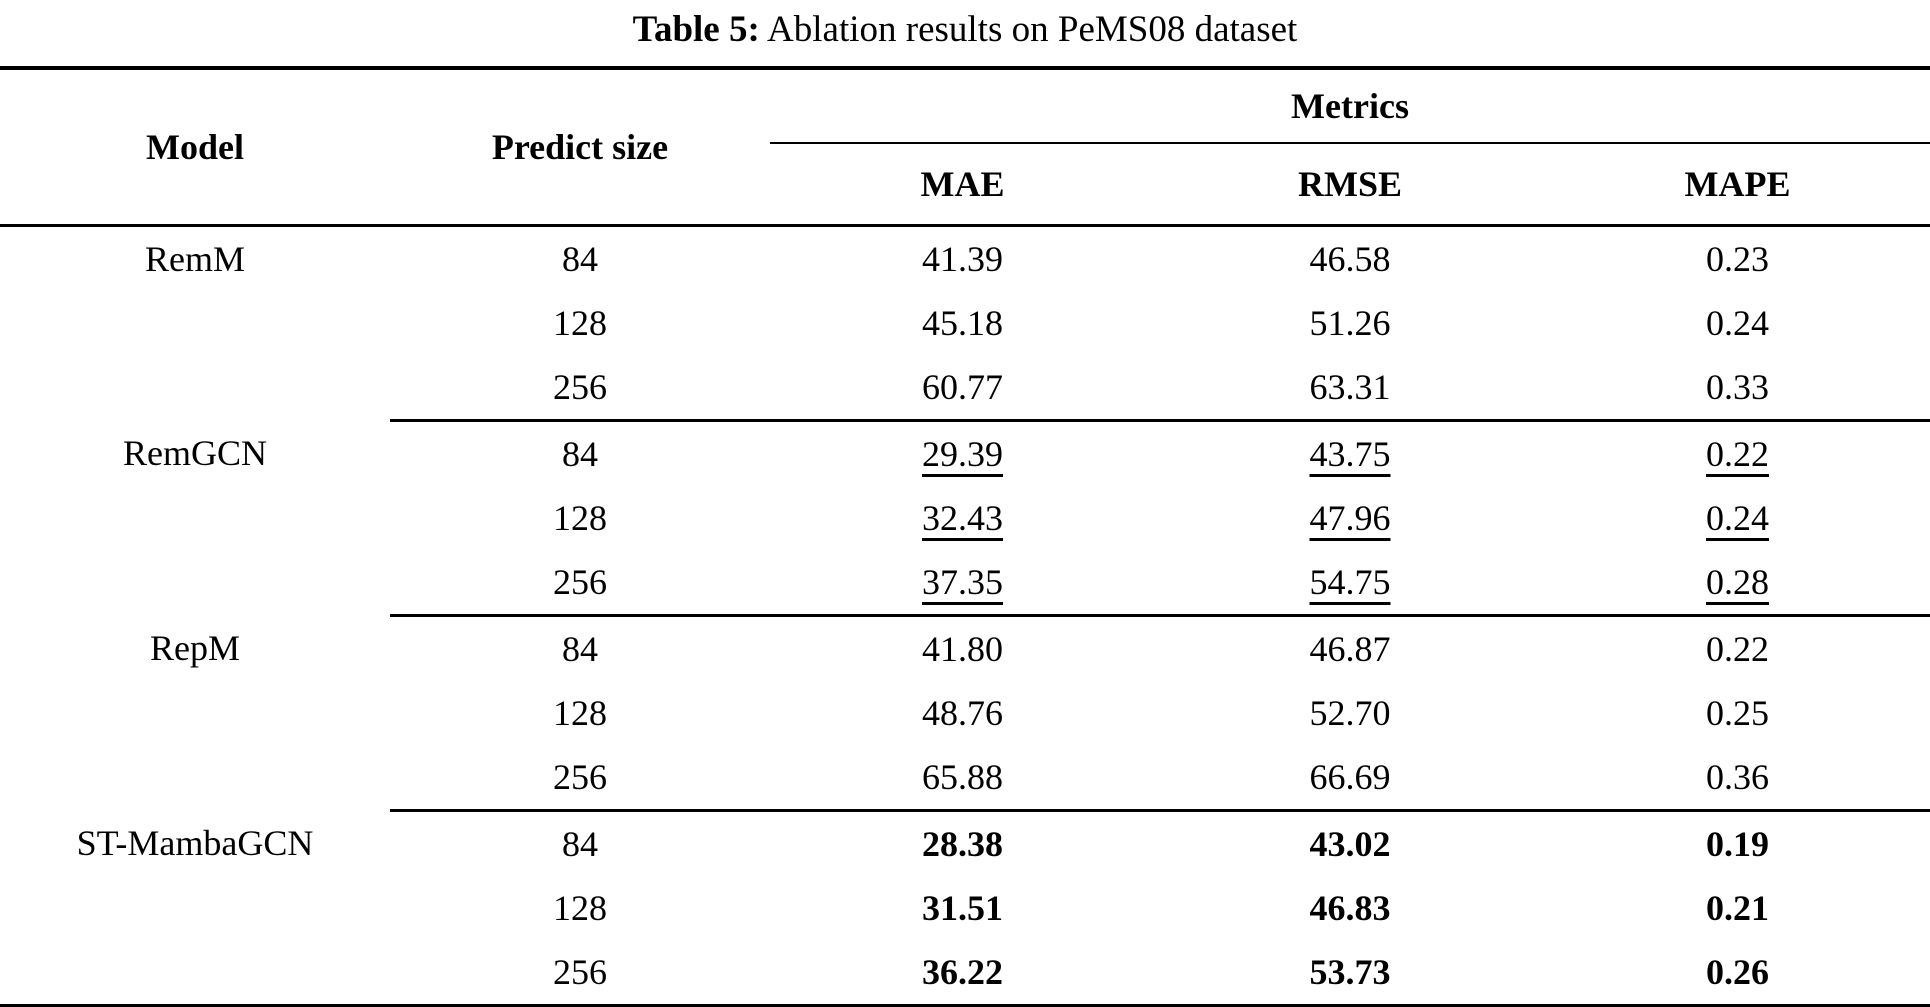 This screenshot has width=1930, height=1007. I want to click on table-row: ST-MambaGCN 84 28.38 43.02 0.19, so click(965, 844).